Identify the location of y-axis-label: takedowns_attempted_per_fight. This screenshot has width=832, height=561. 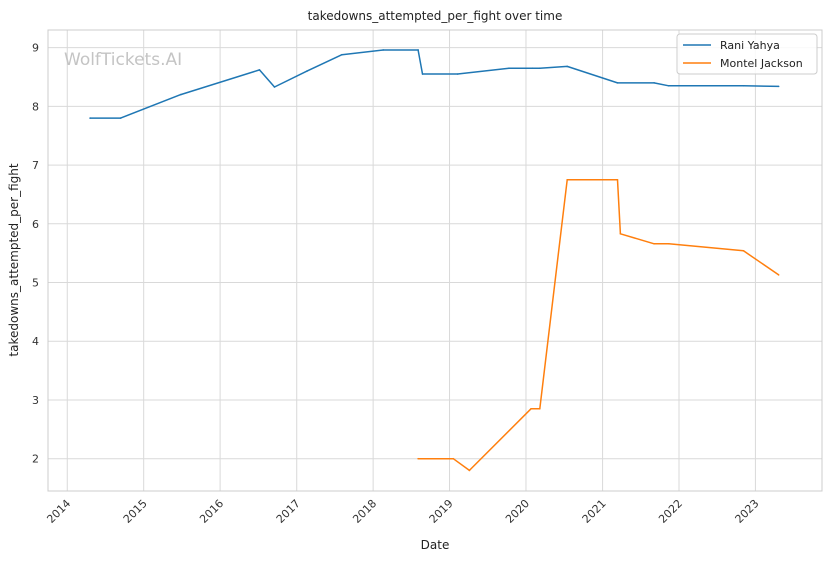
(14, 259).